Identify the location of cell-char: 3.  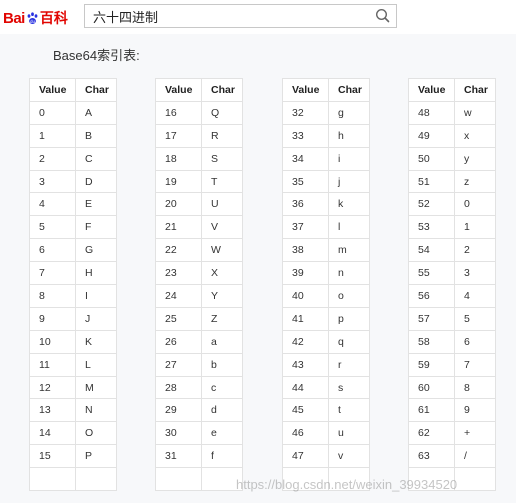
(475, 273).